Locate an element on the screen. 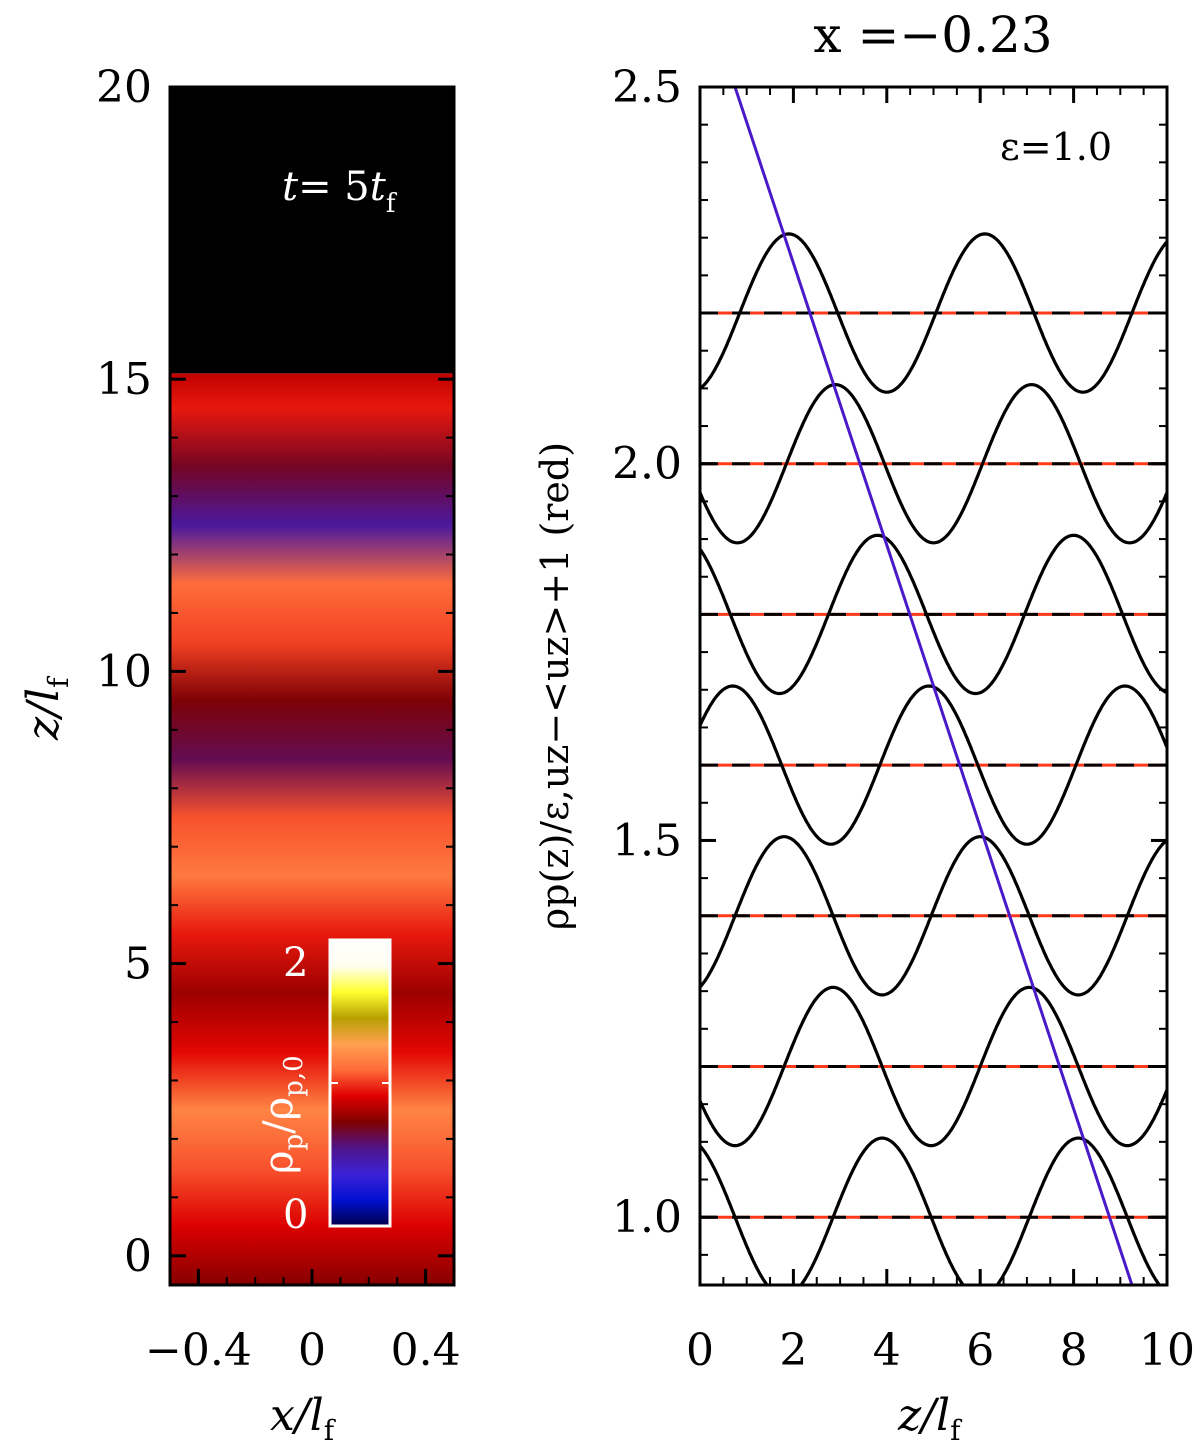 Image resolution: width=1200 pixels, height=1442 pixels. empty-region is located at coordinates (312, 230).